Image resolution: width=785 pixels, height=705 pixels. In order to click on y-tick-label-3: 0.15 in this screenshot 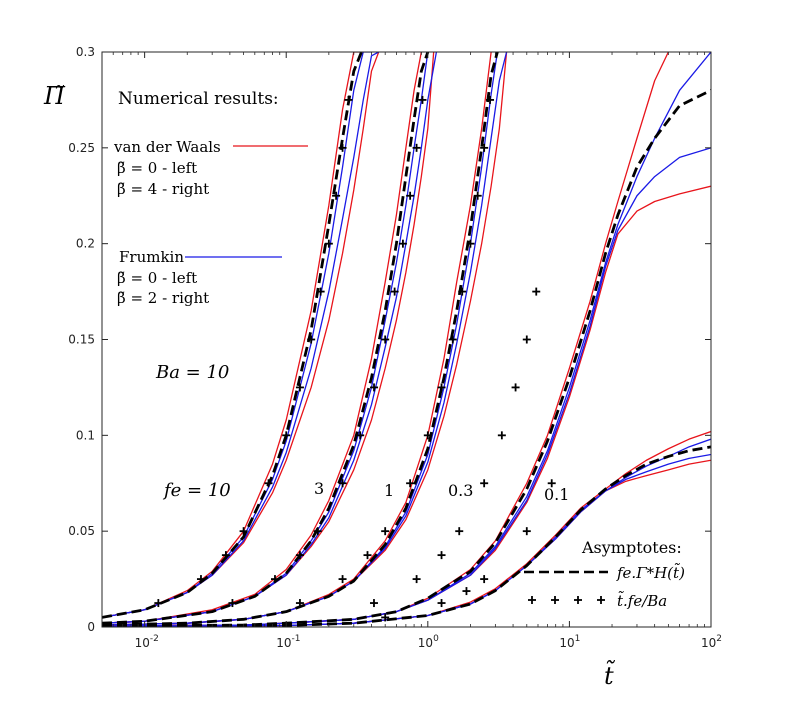, I will do `click(81, 340)`.